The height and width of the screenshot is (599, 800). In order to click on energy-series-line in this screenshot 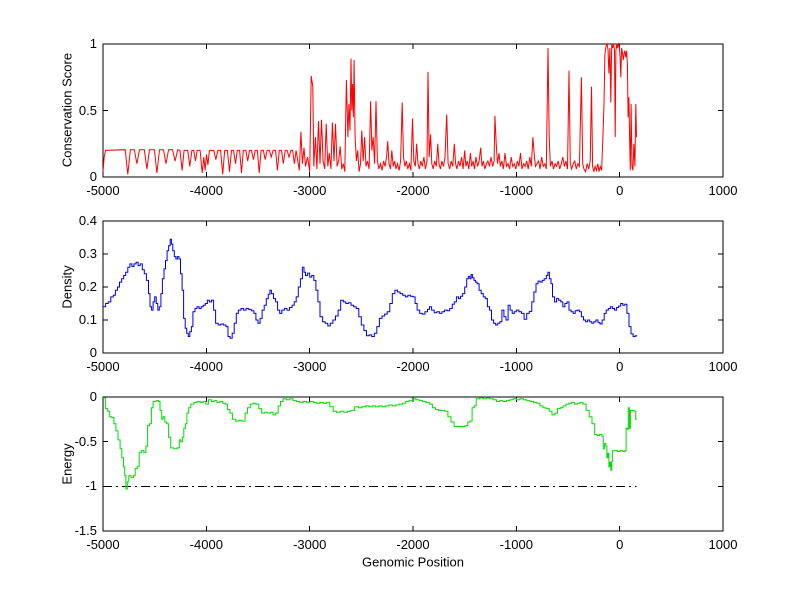, I will do `click(370, 443)`.